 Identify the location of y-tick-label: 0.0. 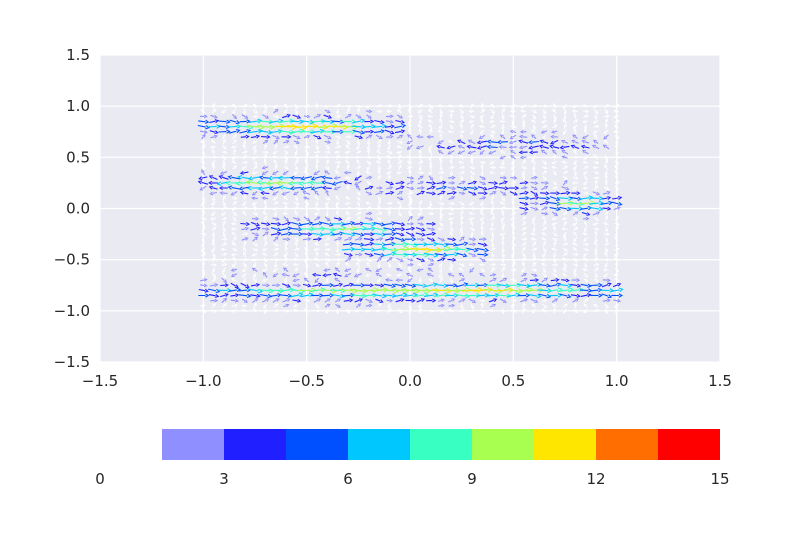
(78, 209).